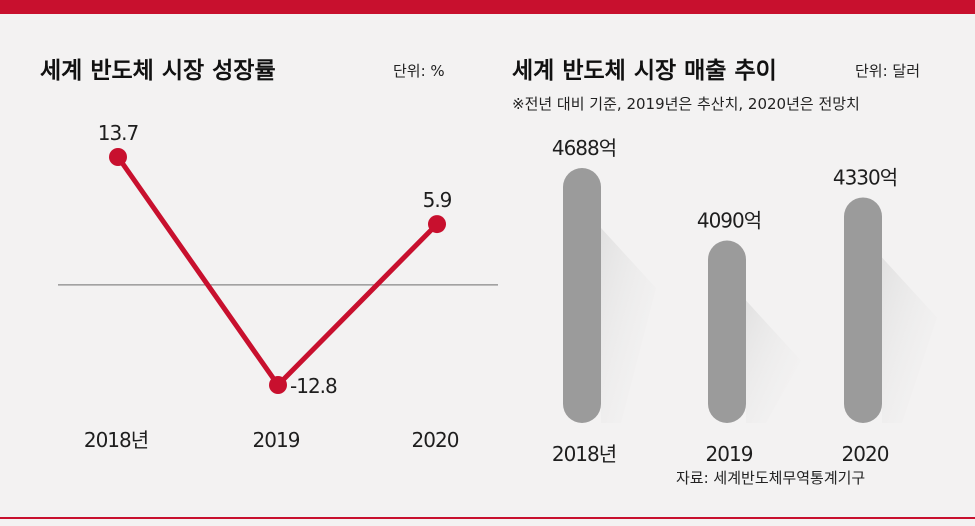 This screenshot has width=975, height=526. Describe the element at coordinates (435, 440) in the screenshot. I see `growth-category-label-2: 2020` at that location.